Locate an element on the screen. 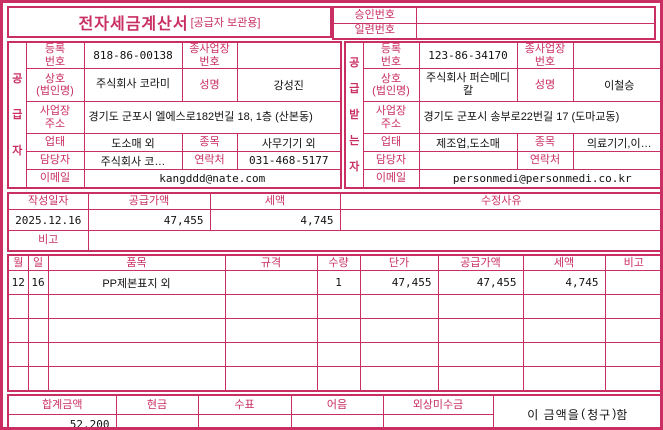  supplier-biztype-label: 업태 is located at coordinates (55, 143).